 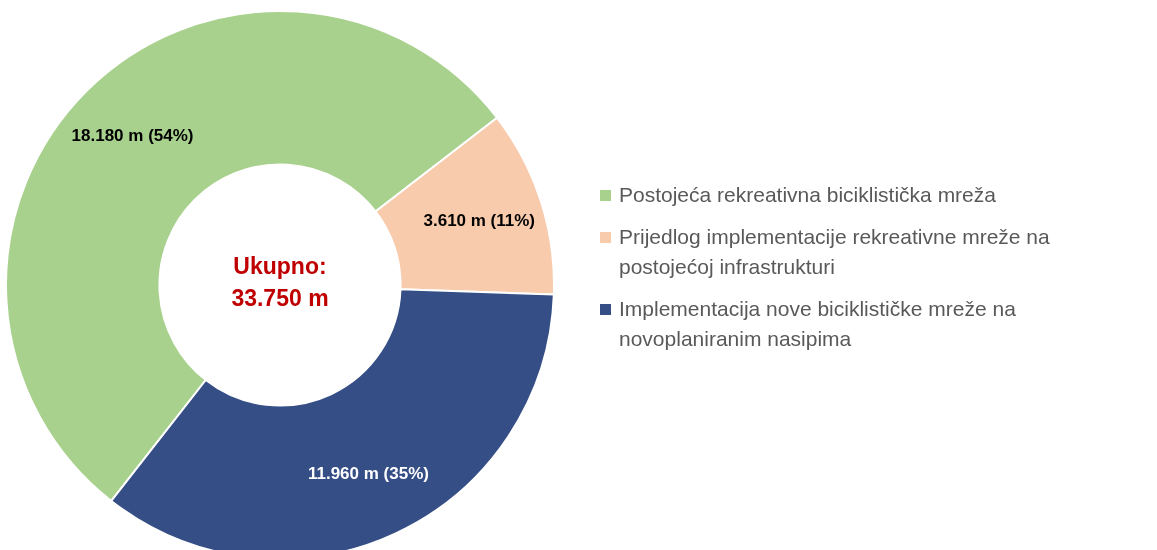 What do you see at coordinates (818, 324) in the screenshot?
I see `legend-label: Implementacija nove biciklističke mreže na novoplaniranim nasipima` at bounding box center [818, 324].